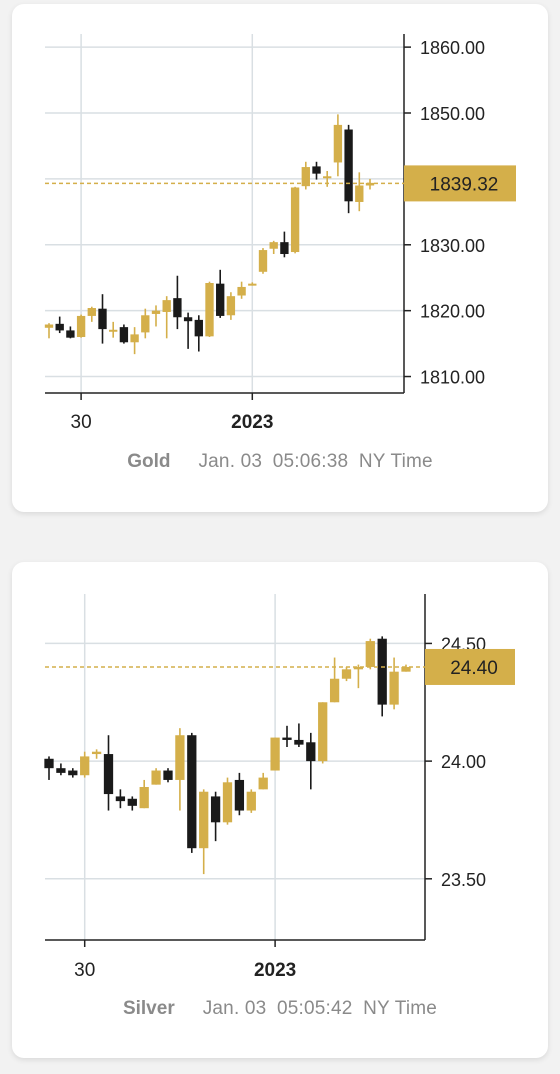 Image resolution: width=560 pixels, height=1074 pixels. What do you see at coordinates (452, 246) in the screenshot?
I see `y-tick-label: 1830.00` at bounding box center [452, 246].